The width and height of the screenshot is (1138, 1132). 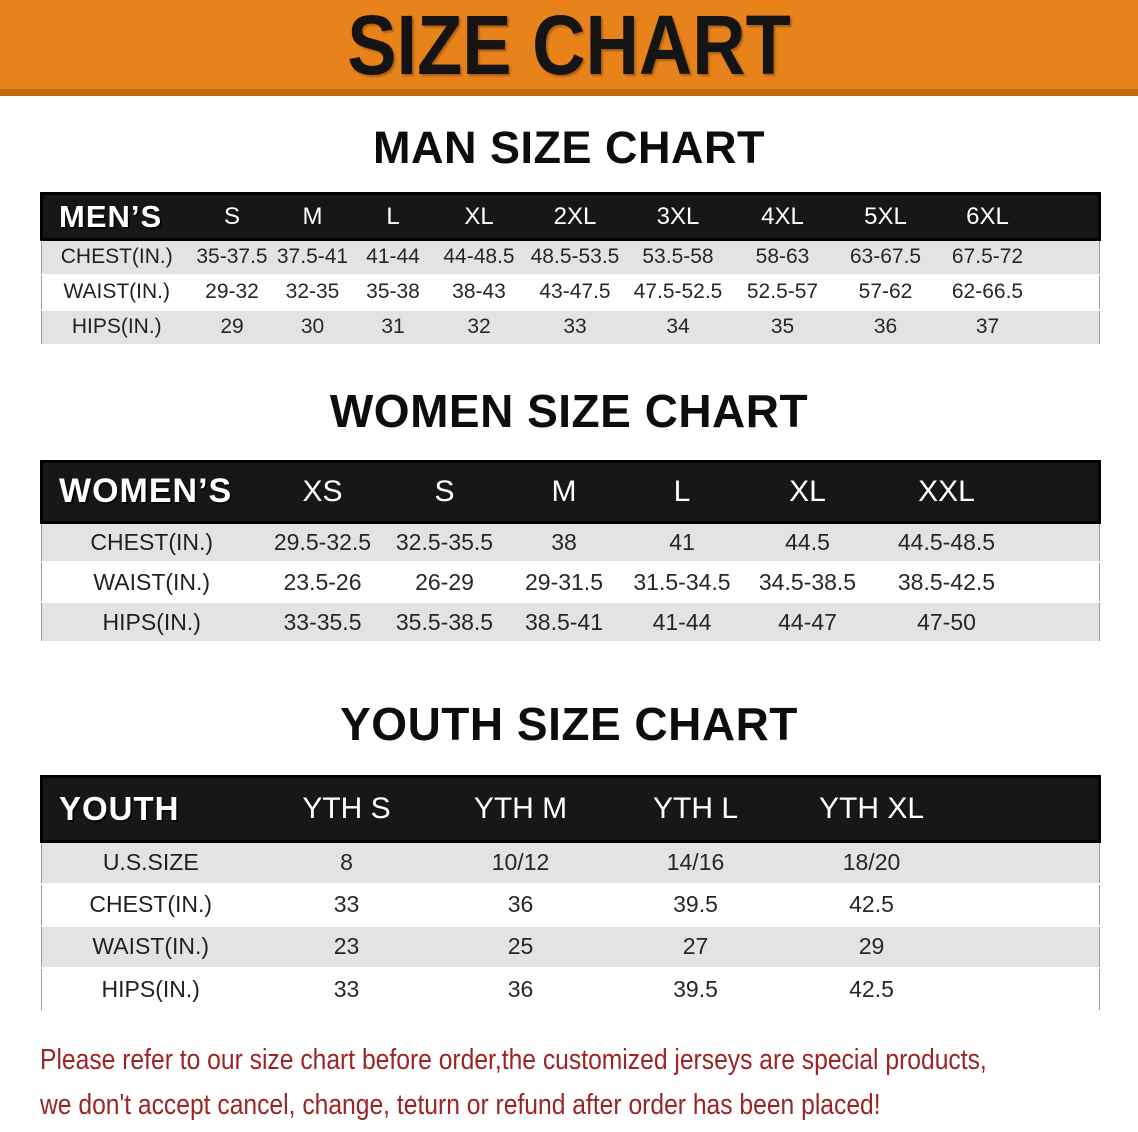 I want to click on measurement-value: 44-48.5, so click(x=479, y=257).